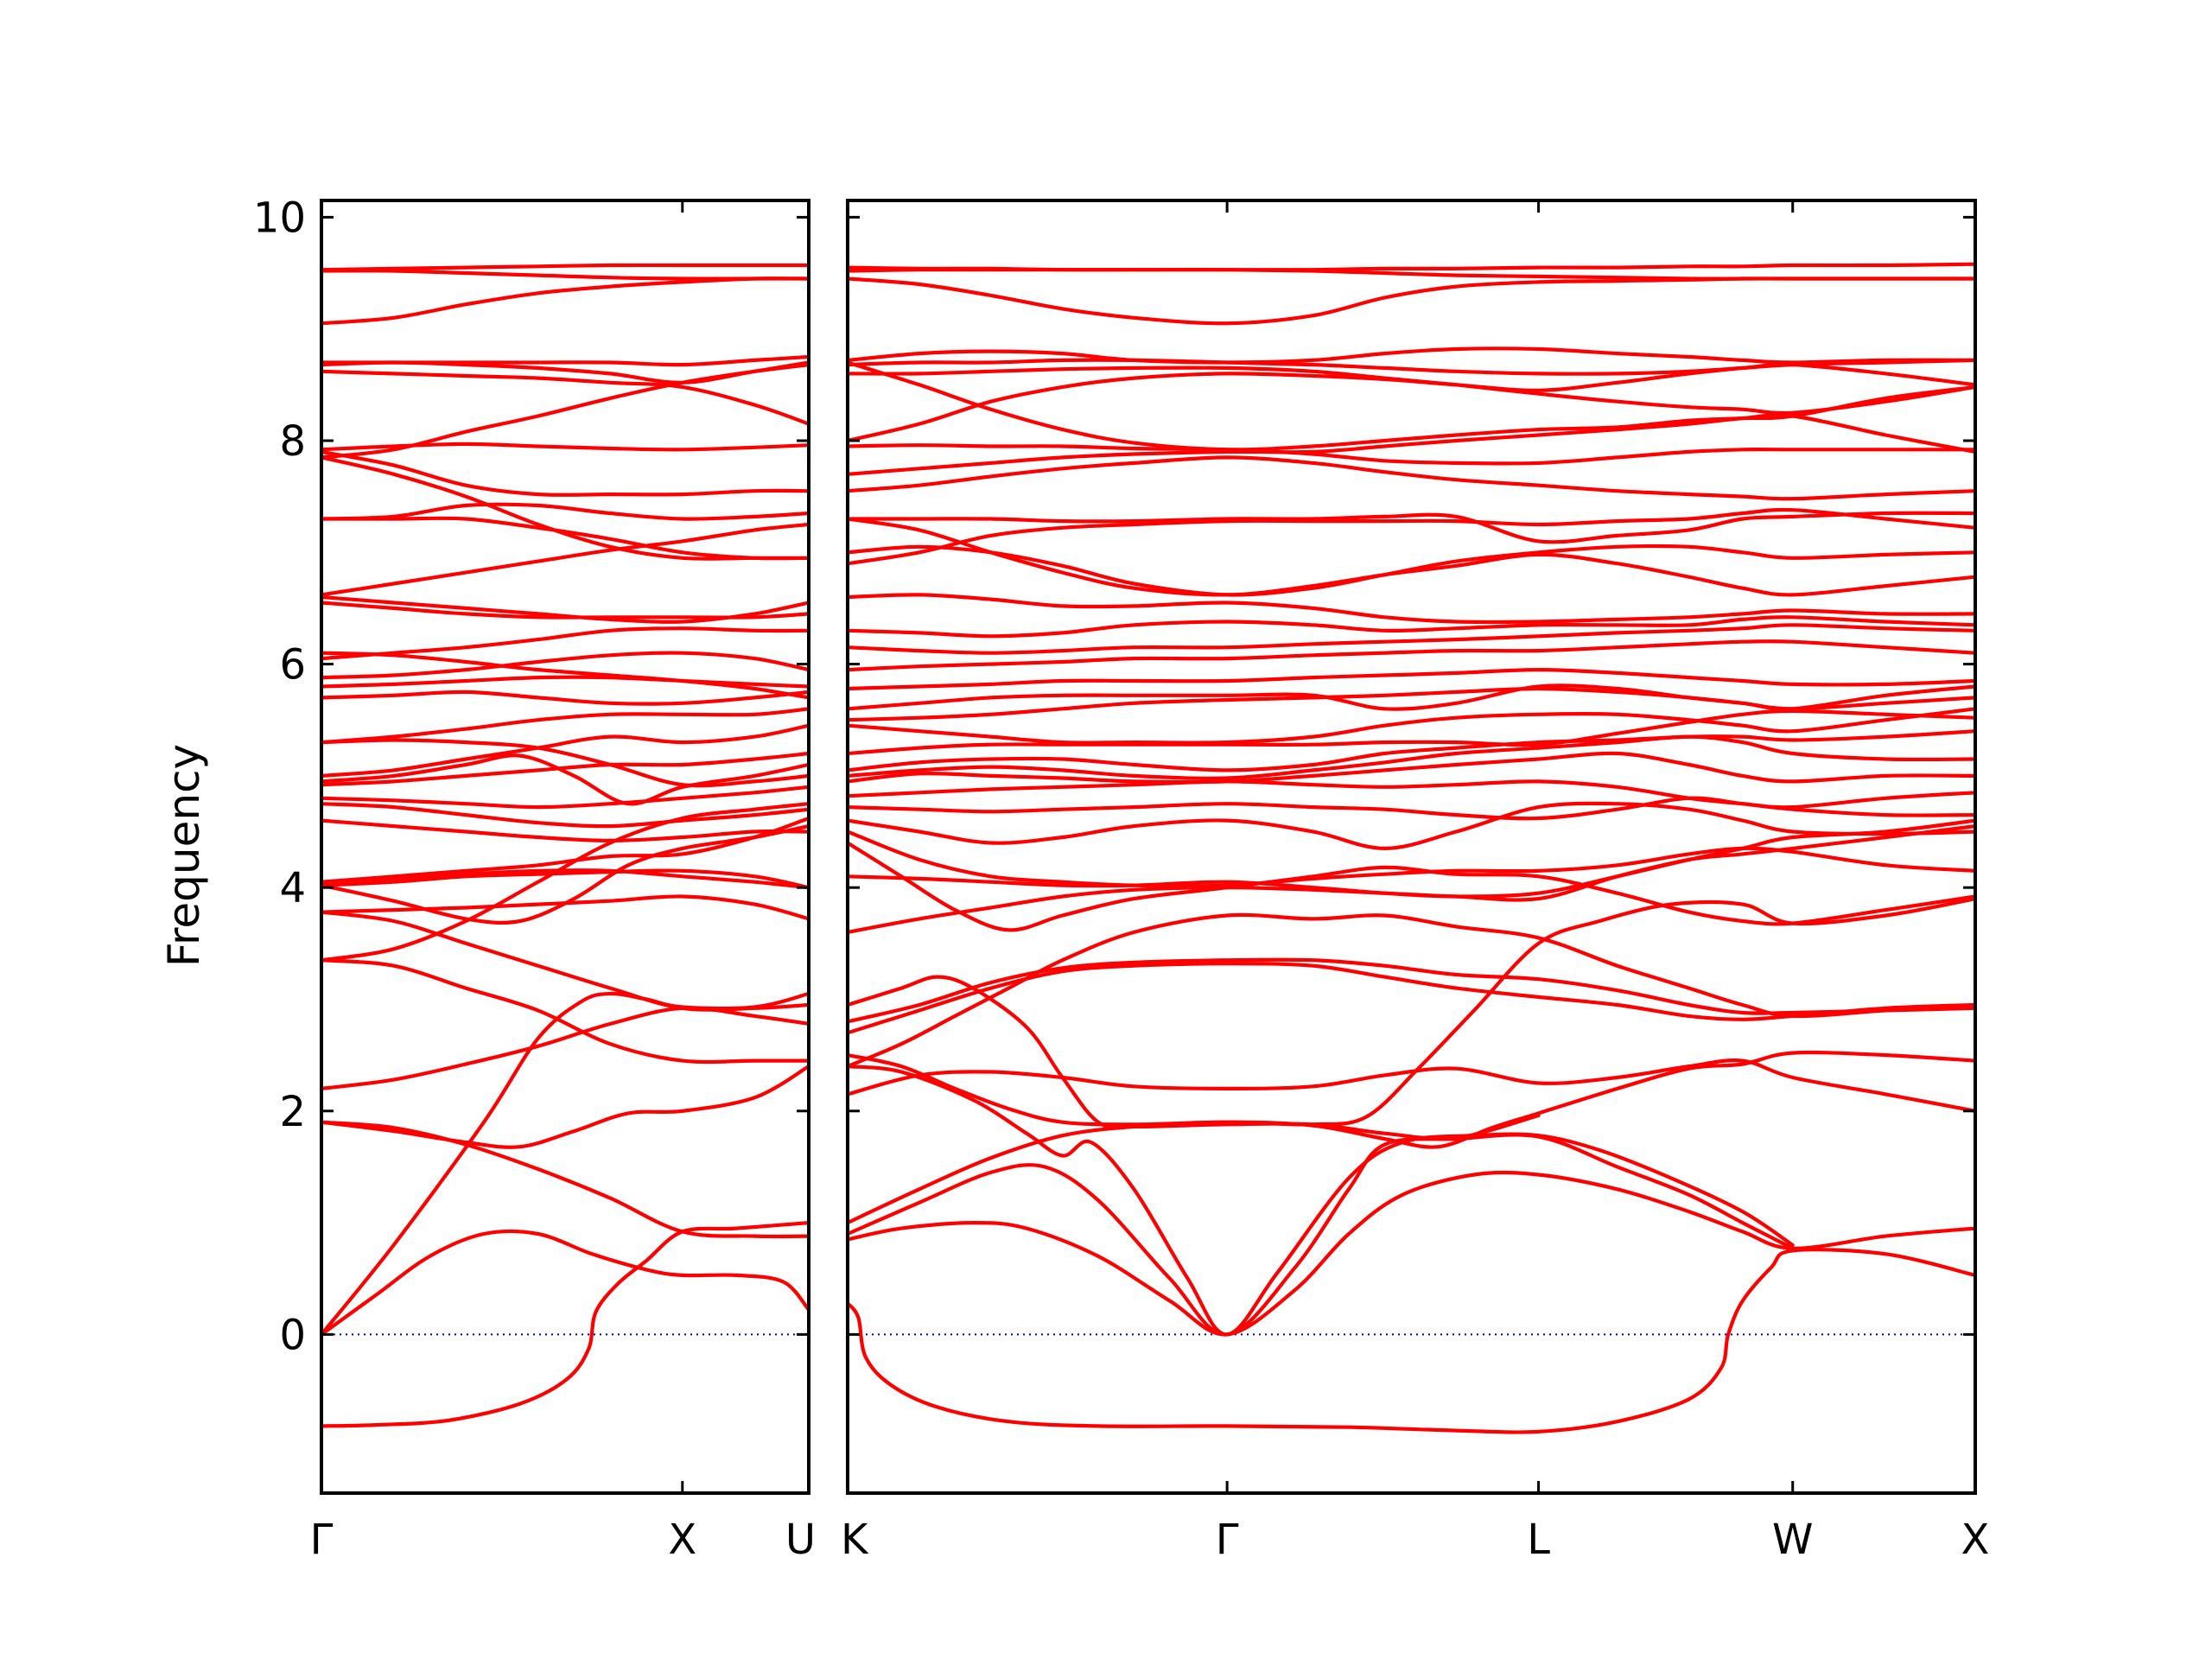 The height and width of the screenshot is (1659, 2212). What do you see at coordinates (292, 888) in the screenshot?
I see `y-tick-label: 4` at bounding box center [292, 888].